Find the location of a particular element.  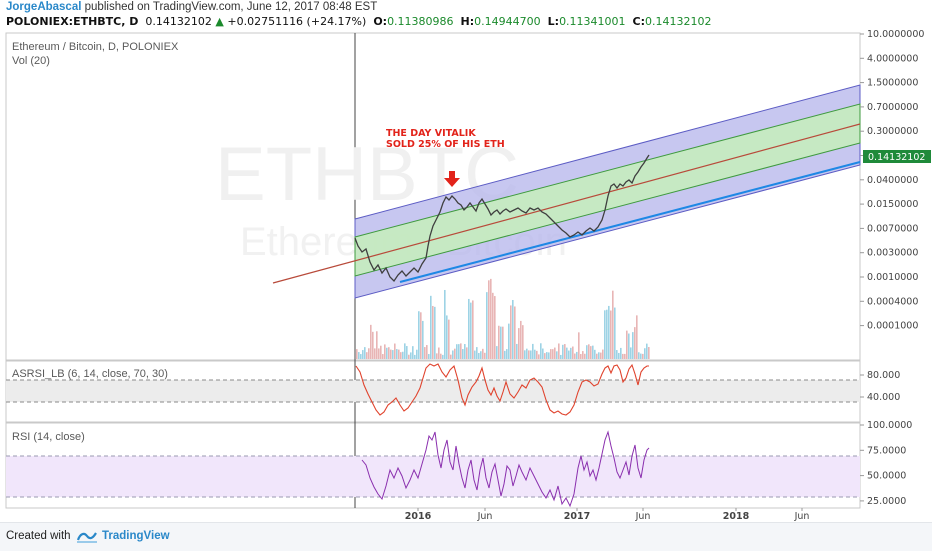

price-axis-label: 10.0000000 is located at coordinates (895, 35).